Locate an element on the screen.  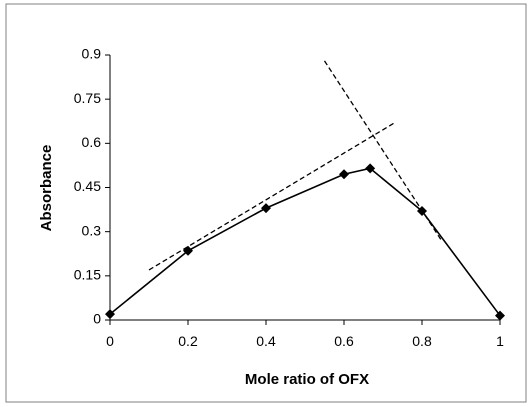
x-tick-label: 0.4 is located at coordinates (266, 341).